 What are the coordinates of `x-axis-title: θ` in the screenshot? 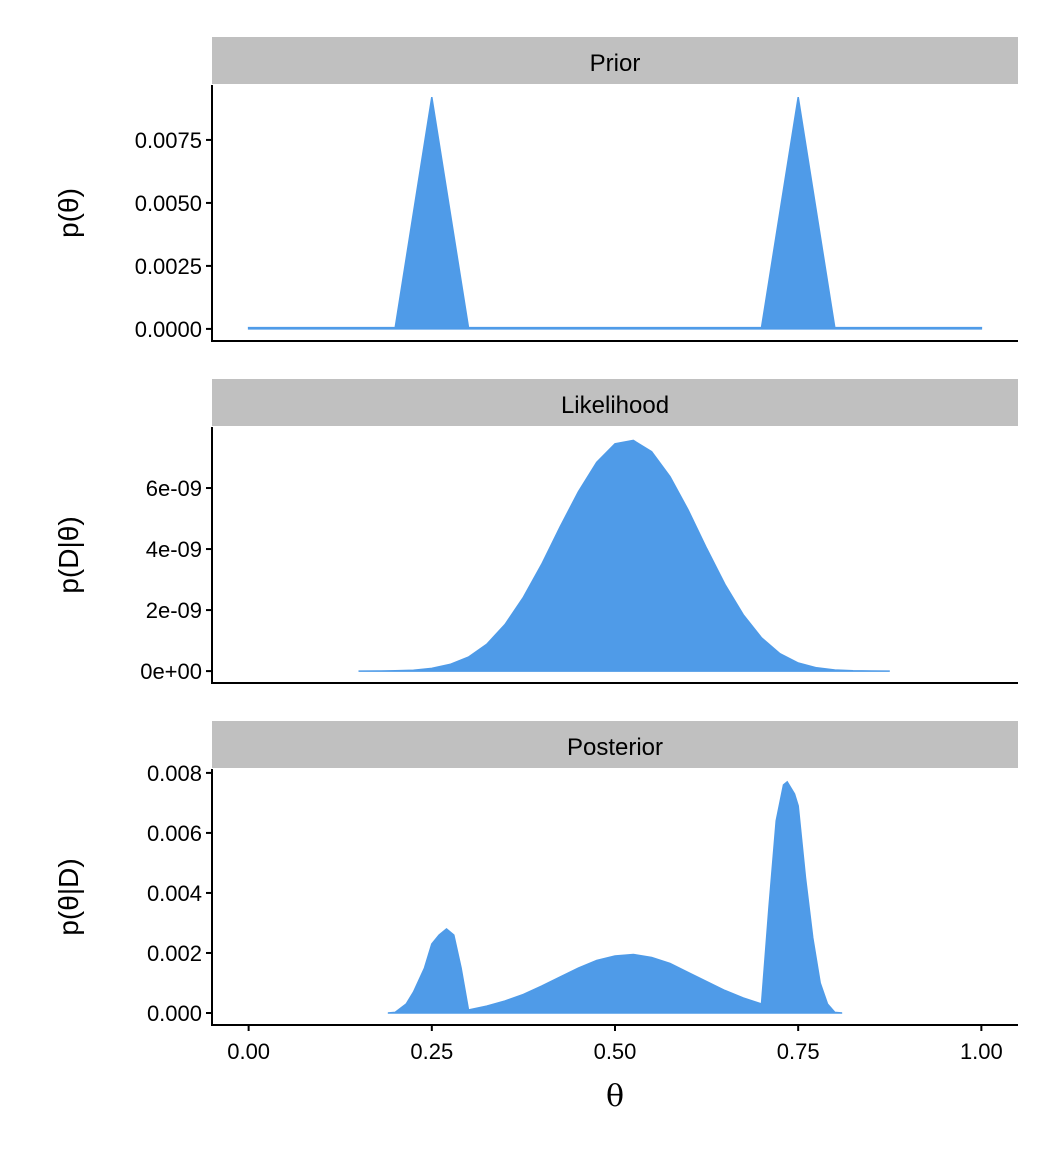 It's located at (615, 1096).